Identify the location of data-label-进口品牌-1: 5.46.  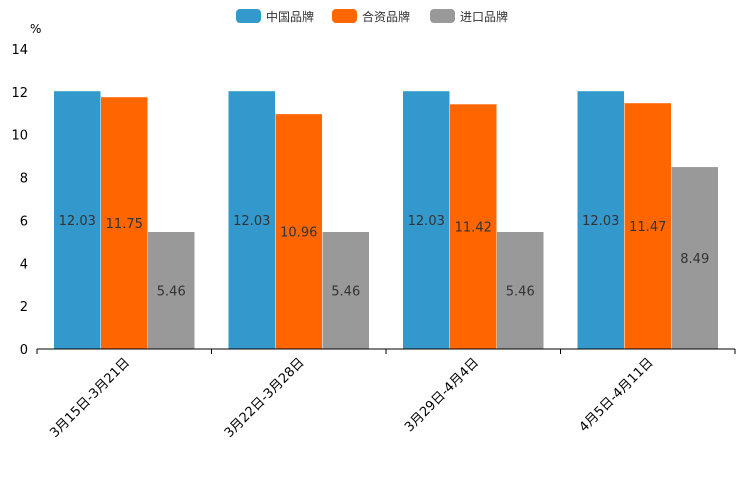
(171, 292).